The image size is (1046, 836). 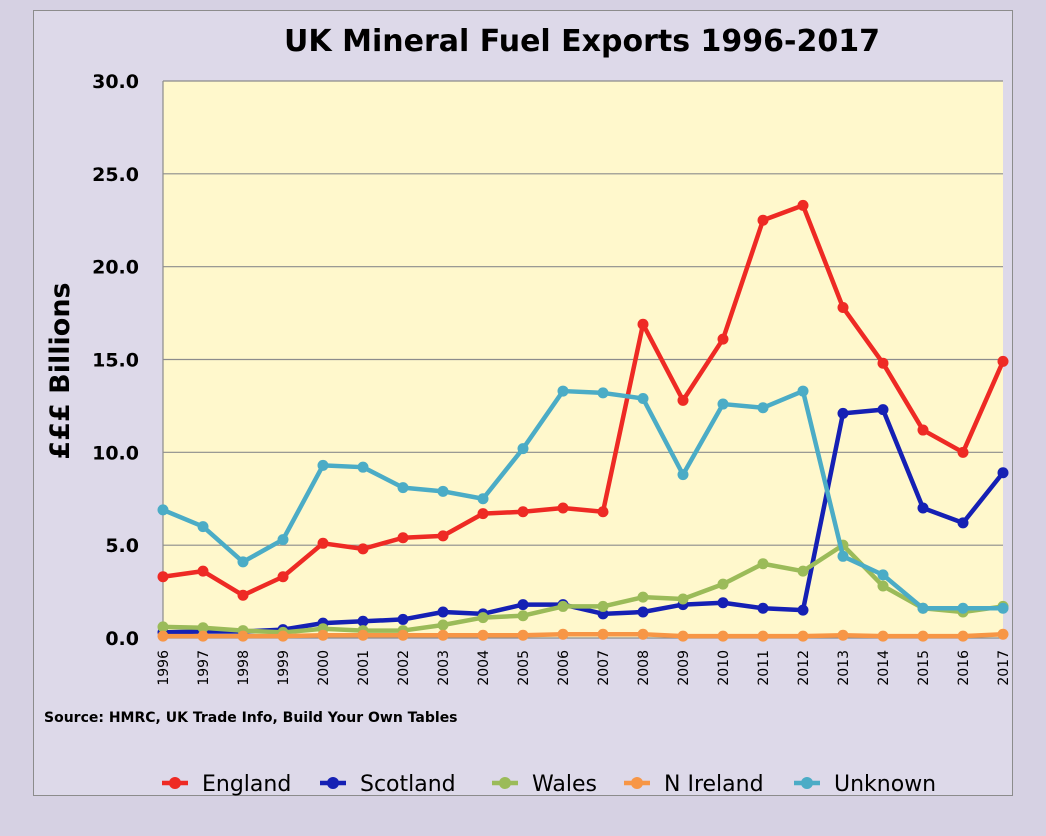 I want to click on y-tick-label: 10.0, so click(x=115, y=453).